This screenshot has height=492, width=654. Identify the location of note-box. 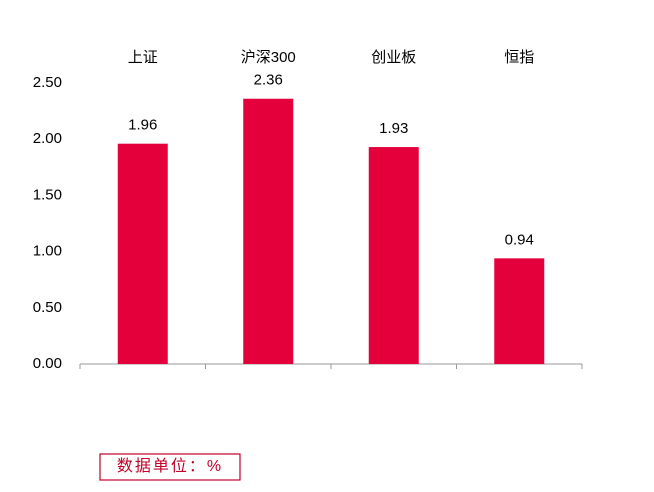
(170, 467).